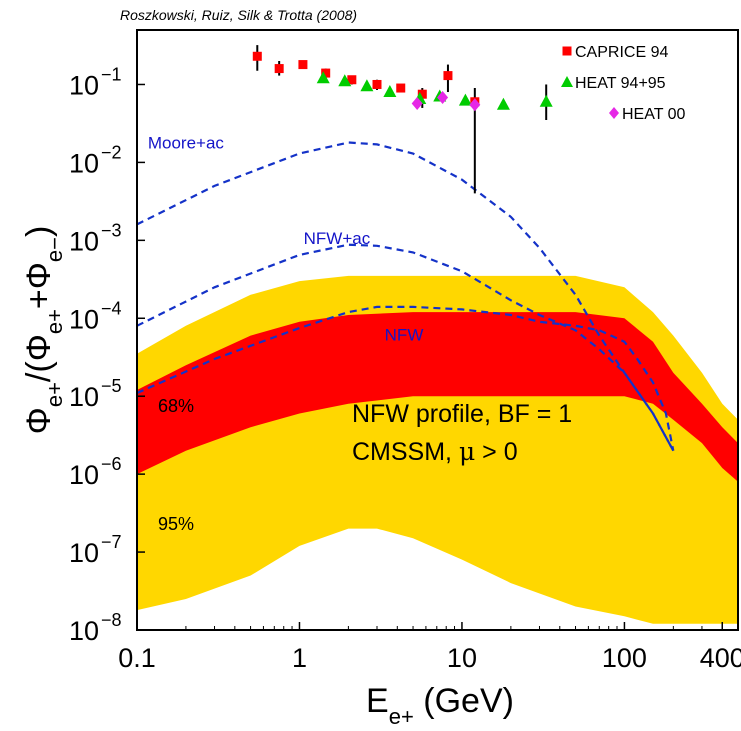 This screenshot has height=731, width=741. What do you see at coordinates (43, 330) in the screenshot?
I see `y-axis-label: Φe+/(Φe++Φe−)` at bounding box center [43, 330].